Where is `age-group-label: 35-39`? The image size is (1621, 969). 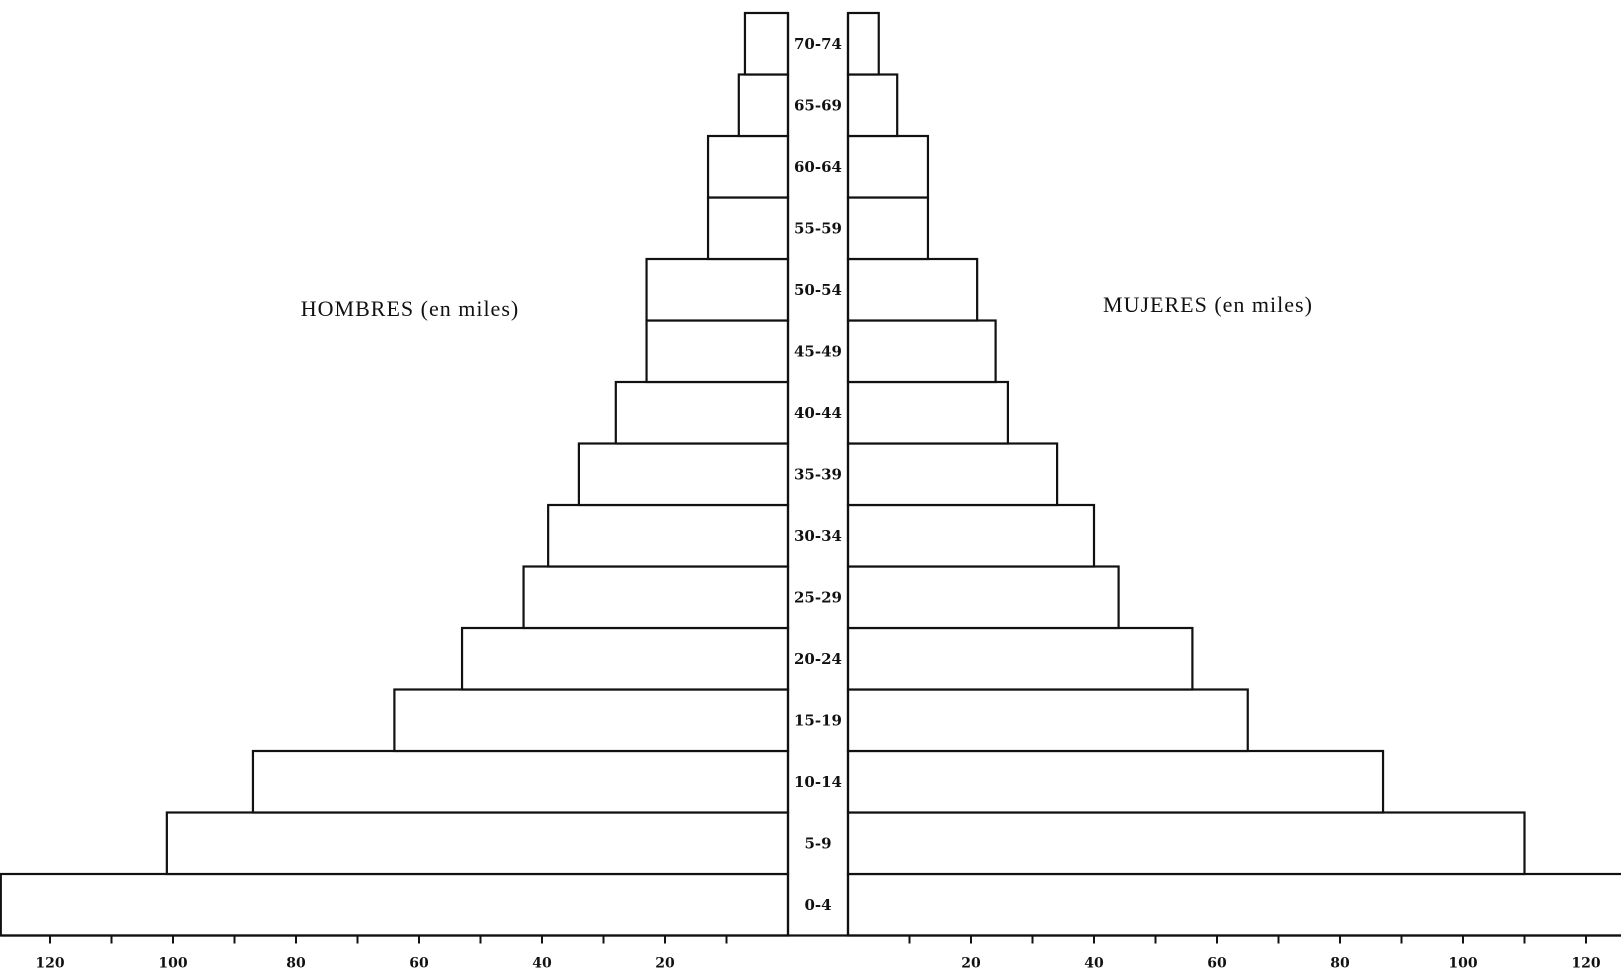 age-group-label: 35-39 is located at coordinates (818, 474).